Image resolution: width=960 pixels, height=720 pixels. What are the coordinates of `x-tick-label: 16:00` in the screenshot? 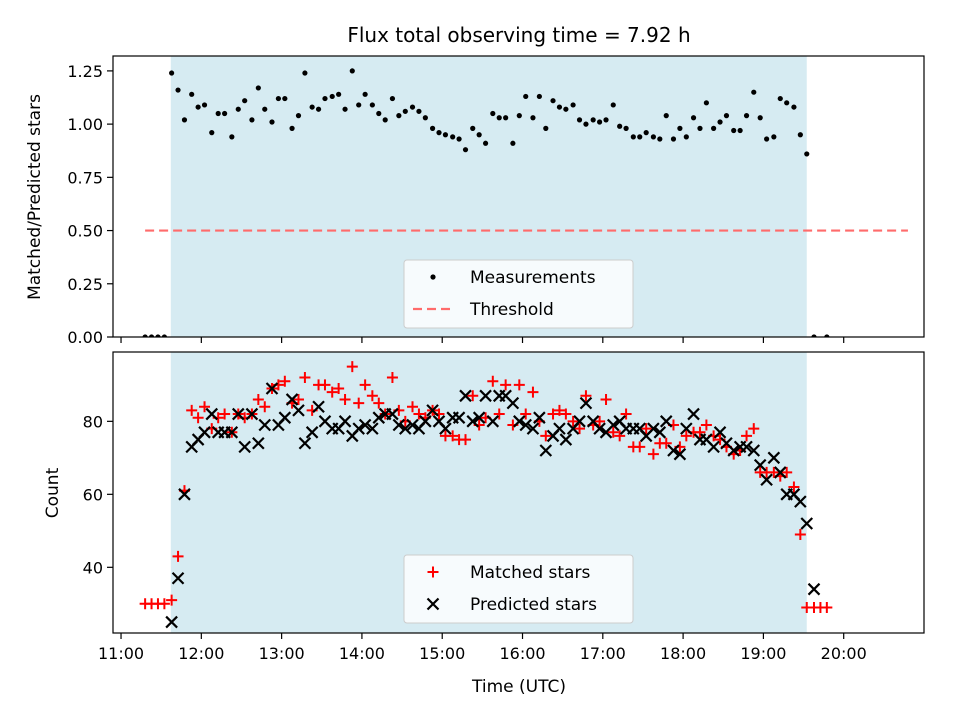 It's located at (522, 653).